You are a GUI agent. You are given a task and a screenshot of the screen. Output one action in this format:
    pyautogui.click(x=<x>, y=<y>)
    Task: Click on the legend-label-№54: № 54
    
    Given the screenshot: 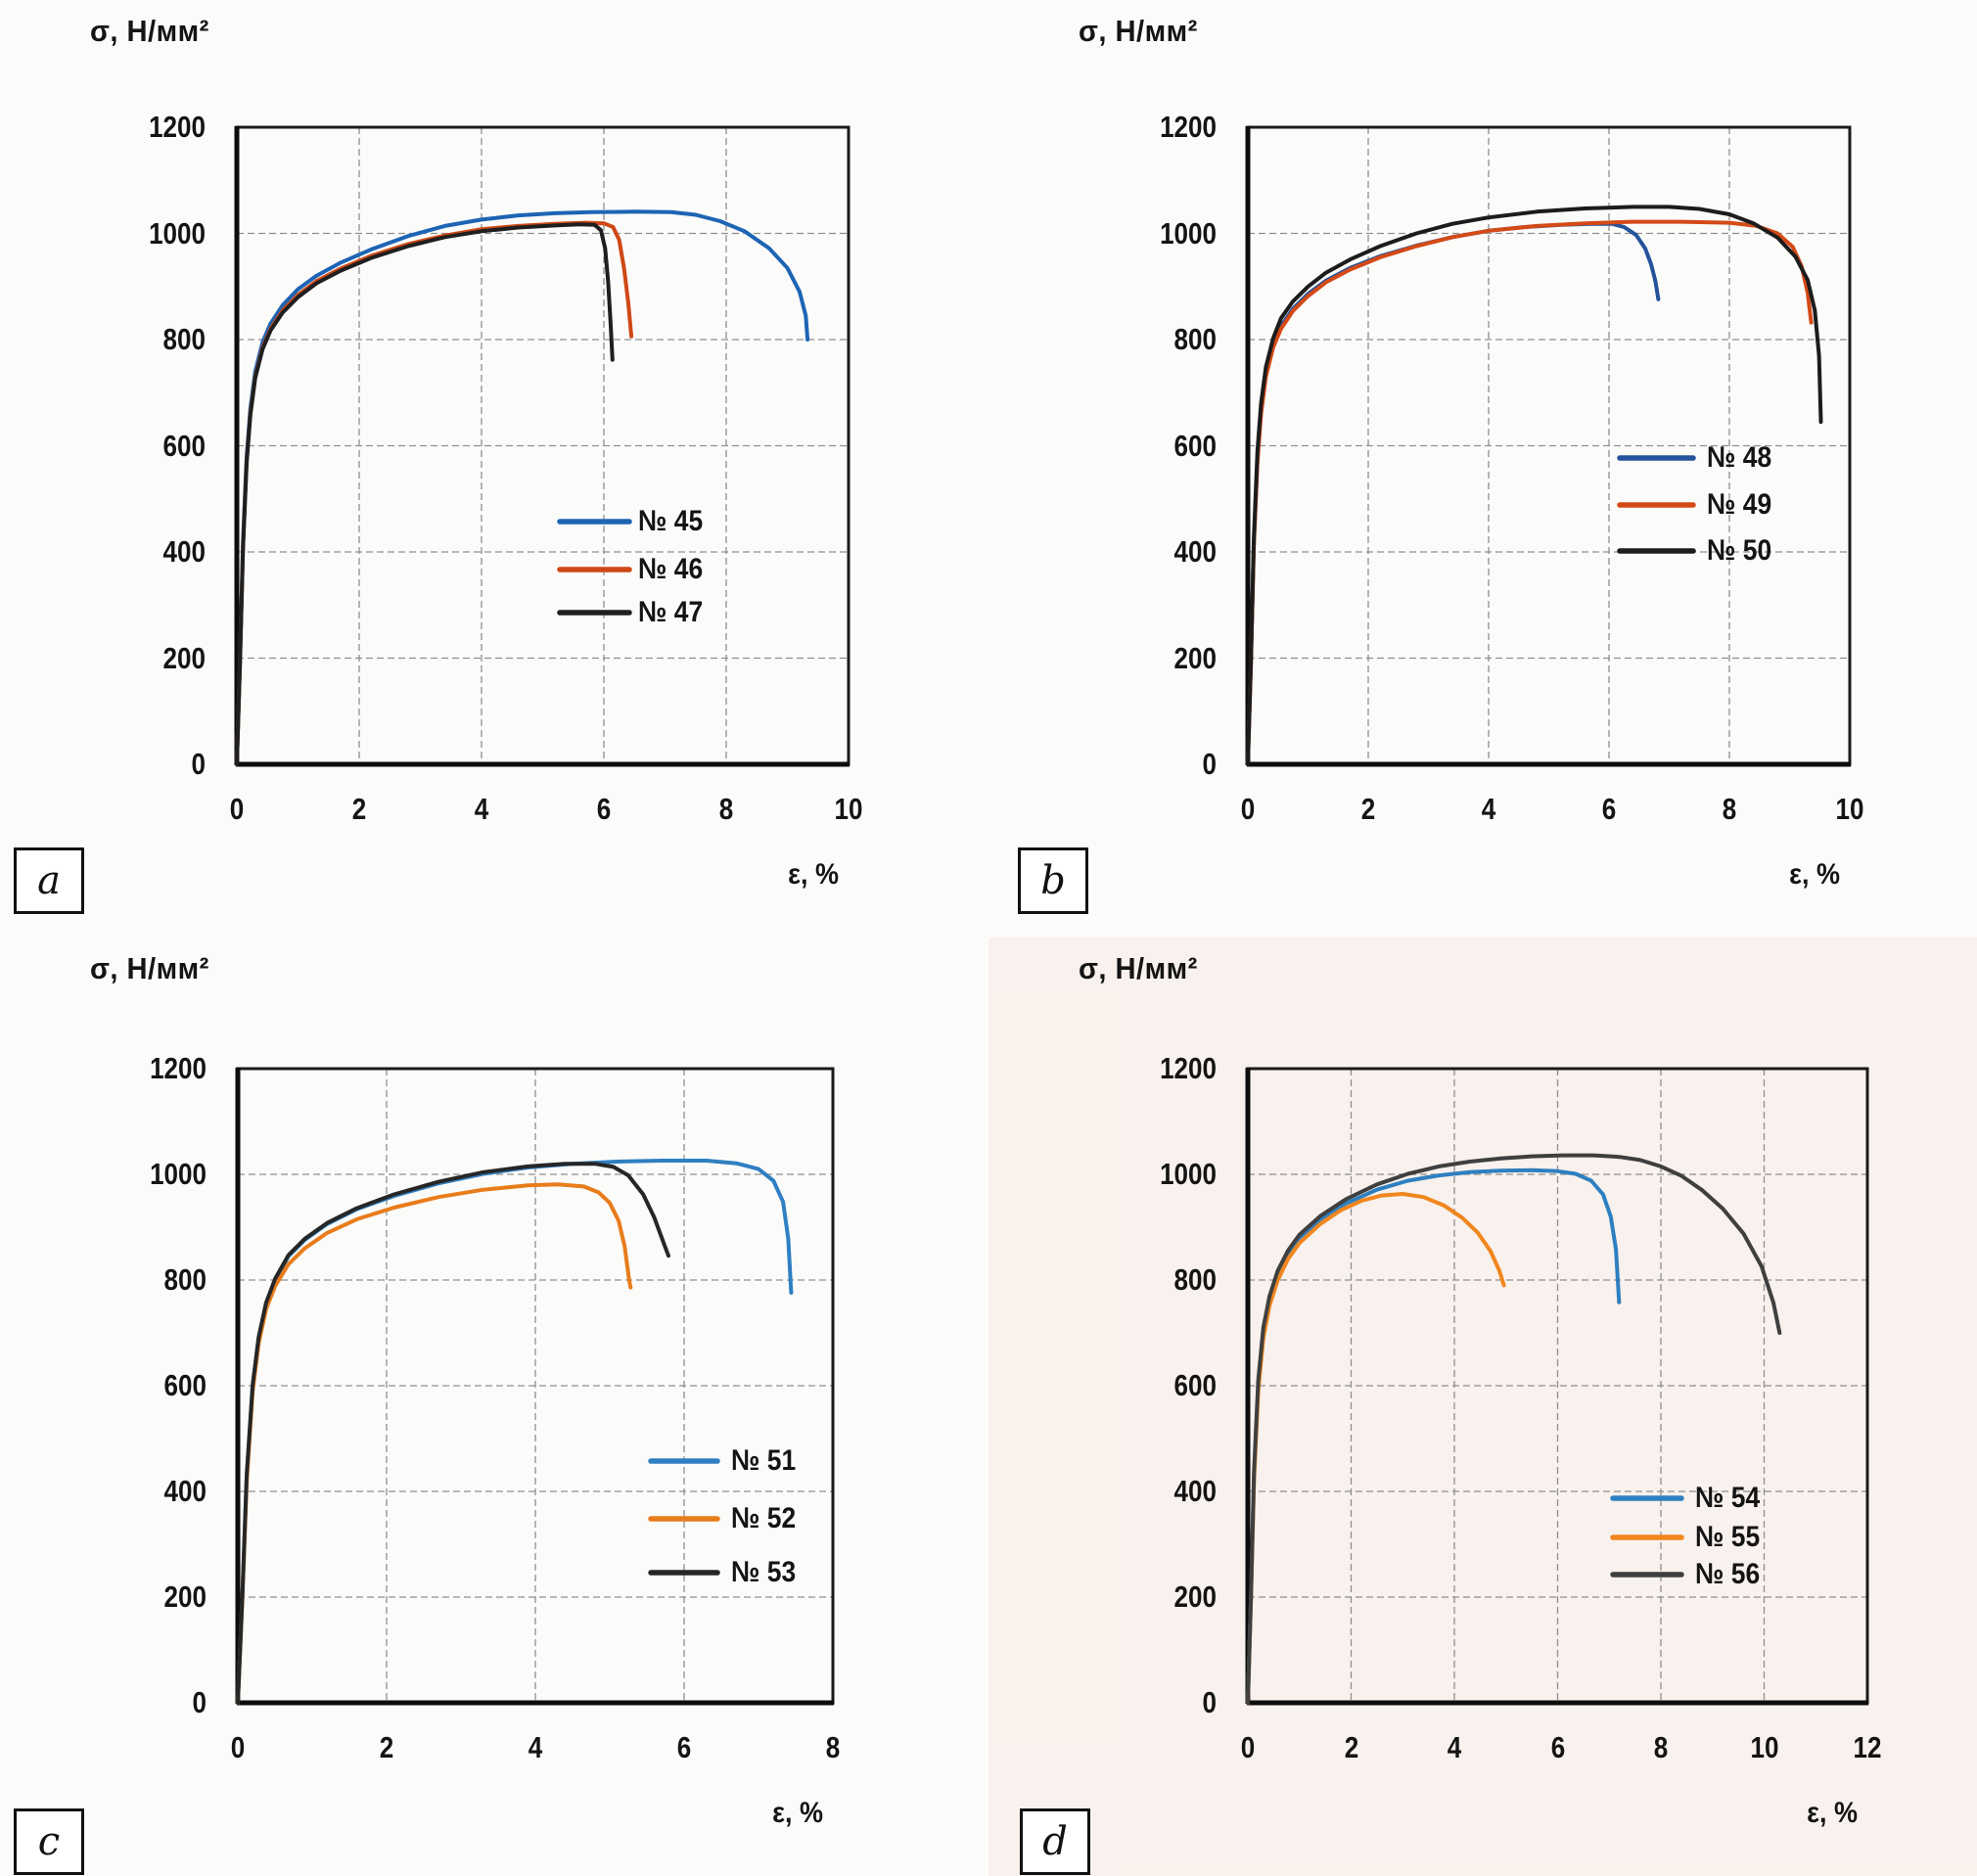 What is the action you would take?
    pyautogui.click(x=1728, y=1498)
    